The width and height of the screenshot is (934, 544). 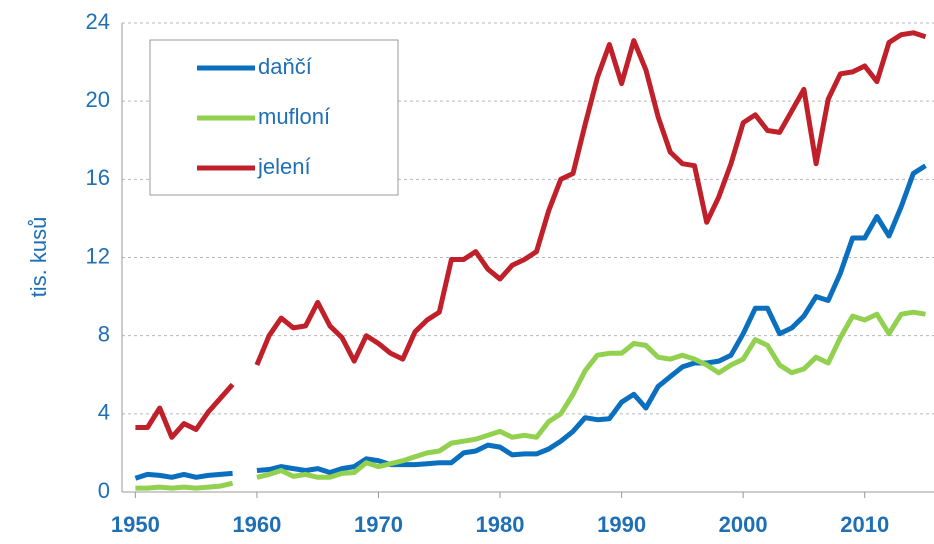 I want to click on y-tick-label: 12, so click(x=98, y=255).